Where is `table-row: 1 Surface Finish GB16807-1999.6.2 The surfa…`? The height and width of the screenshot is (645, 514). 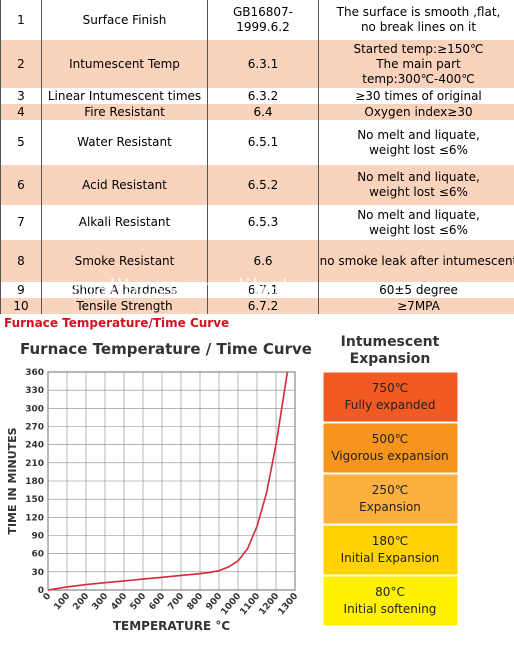
table-row: 1 Surface Finish GB16807-1999.6.2 The surfa… is located at coordinates (257, 20).